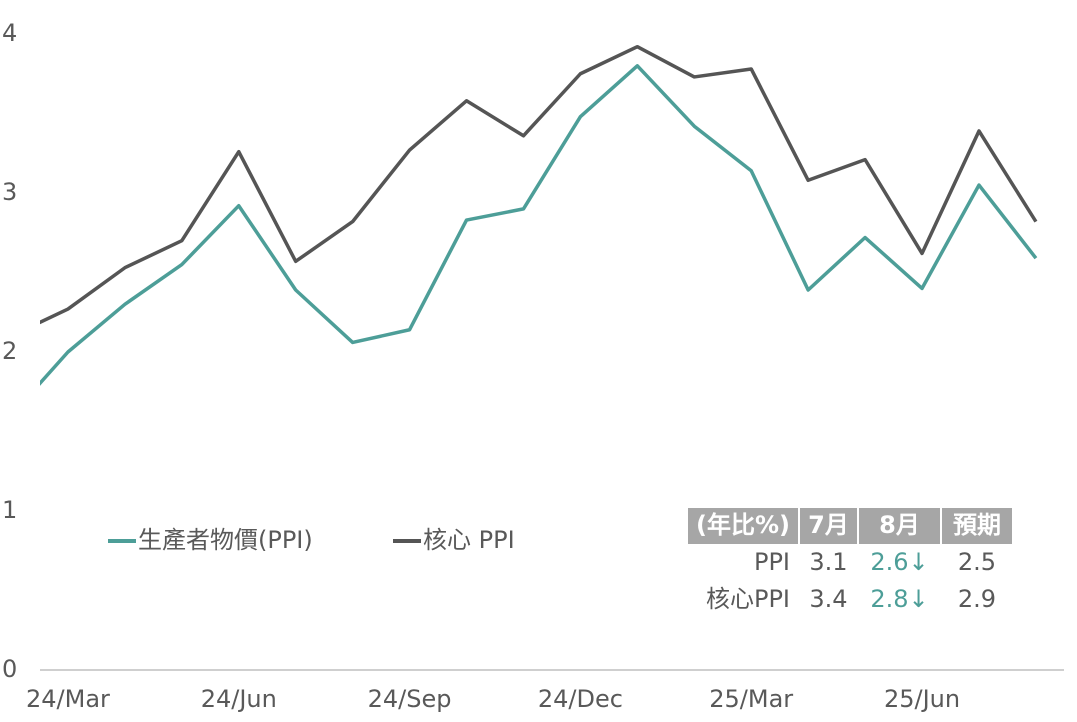  I want to click on table-cell: PPI, so click(772, 562).